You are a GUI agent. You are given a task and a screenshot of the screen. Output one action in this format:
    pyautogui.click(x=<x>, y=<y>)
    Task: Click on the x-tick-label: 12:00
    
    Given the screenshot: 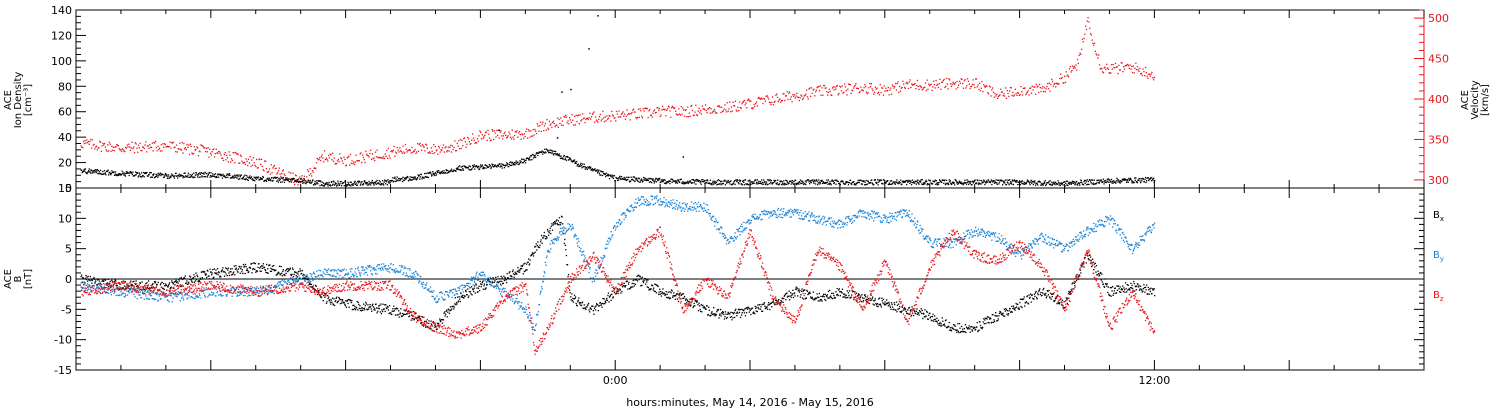 What is the action you would take?
    pyautogui.click(x=1155, y=380)
    